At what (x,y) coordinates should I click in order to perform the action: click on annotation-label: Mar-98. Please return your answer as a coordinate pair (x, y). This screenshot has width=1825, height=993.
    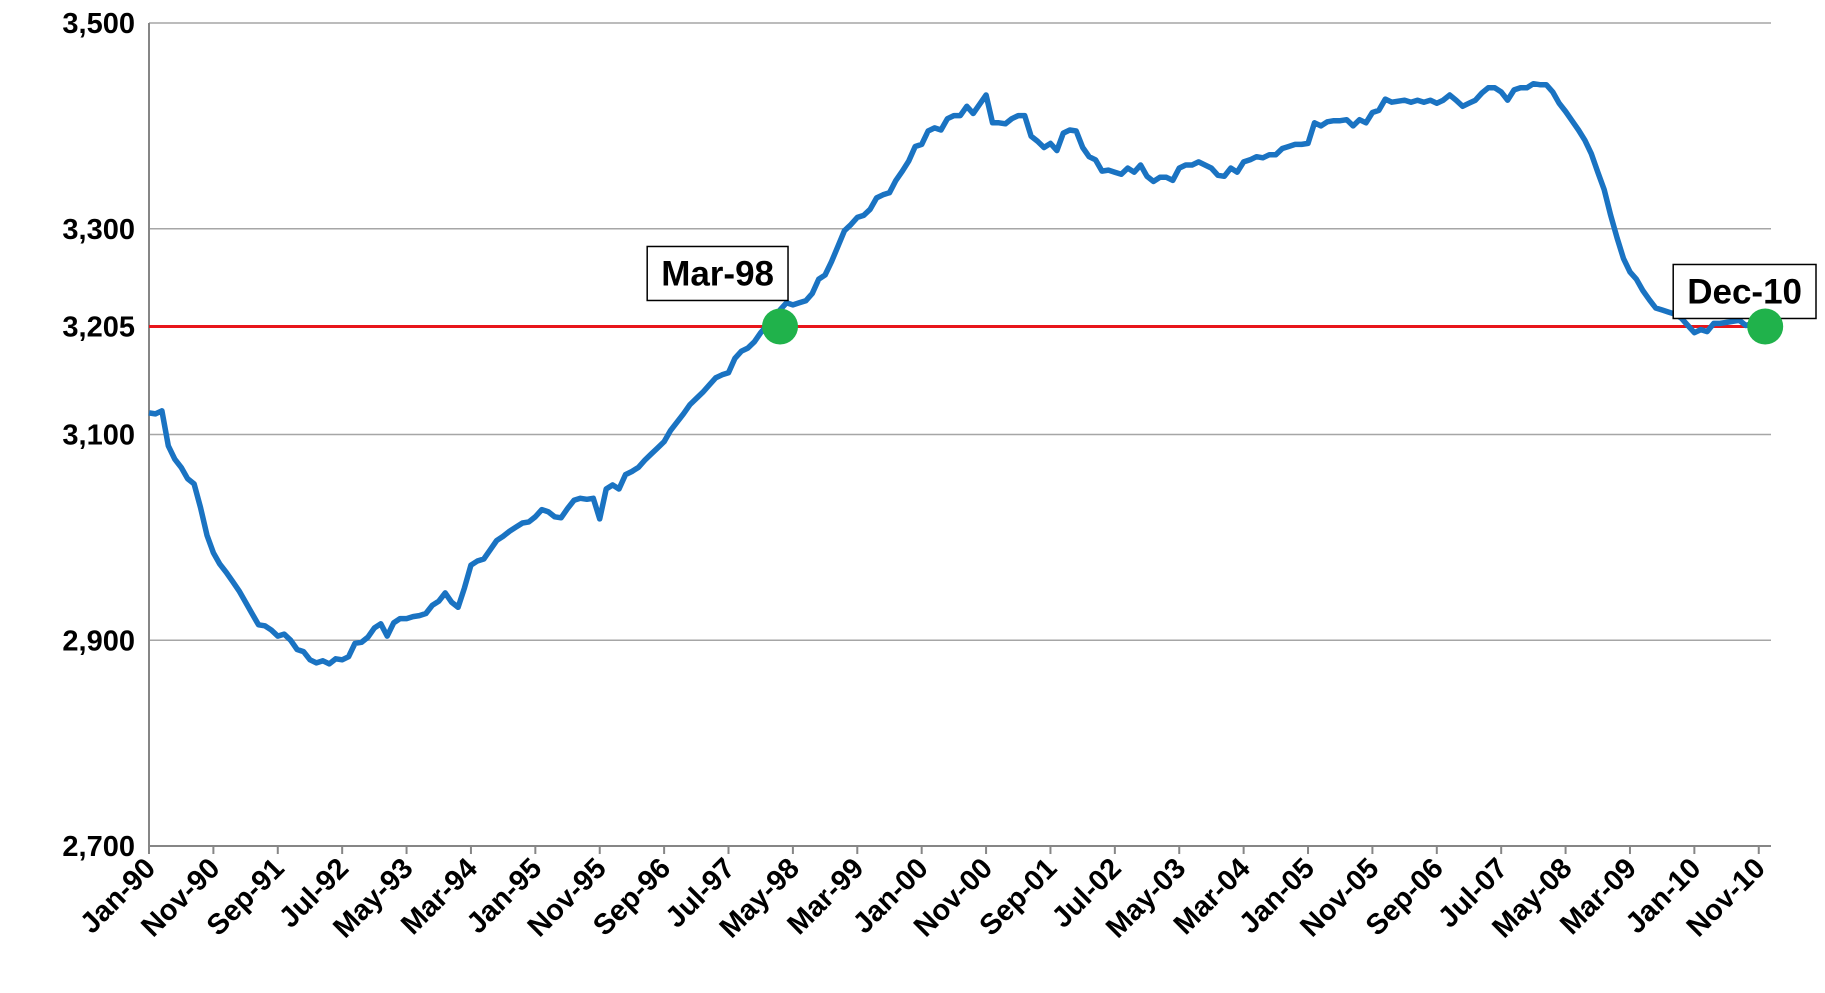
    Looking at the image, I should click on (717, 273).